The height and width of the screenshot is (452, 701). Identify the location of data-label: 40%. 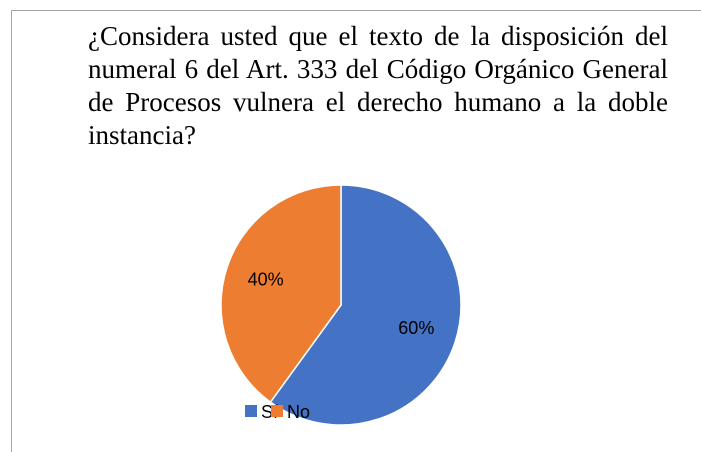
(266, 279).